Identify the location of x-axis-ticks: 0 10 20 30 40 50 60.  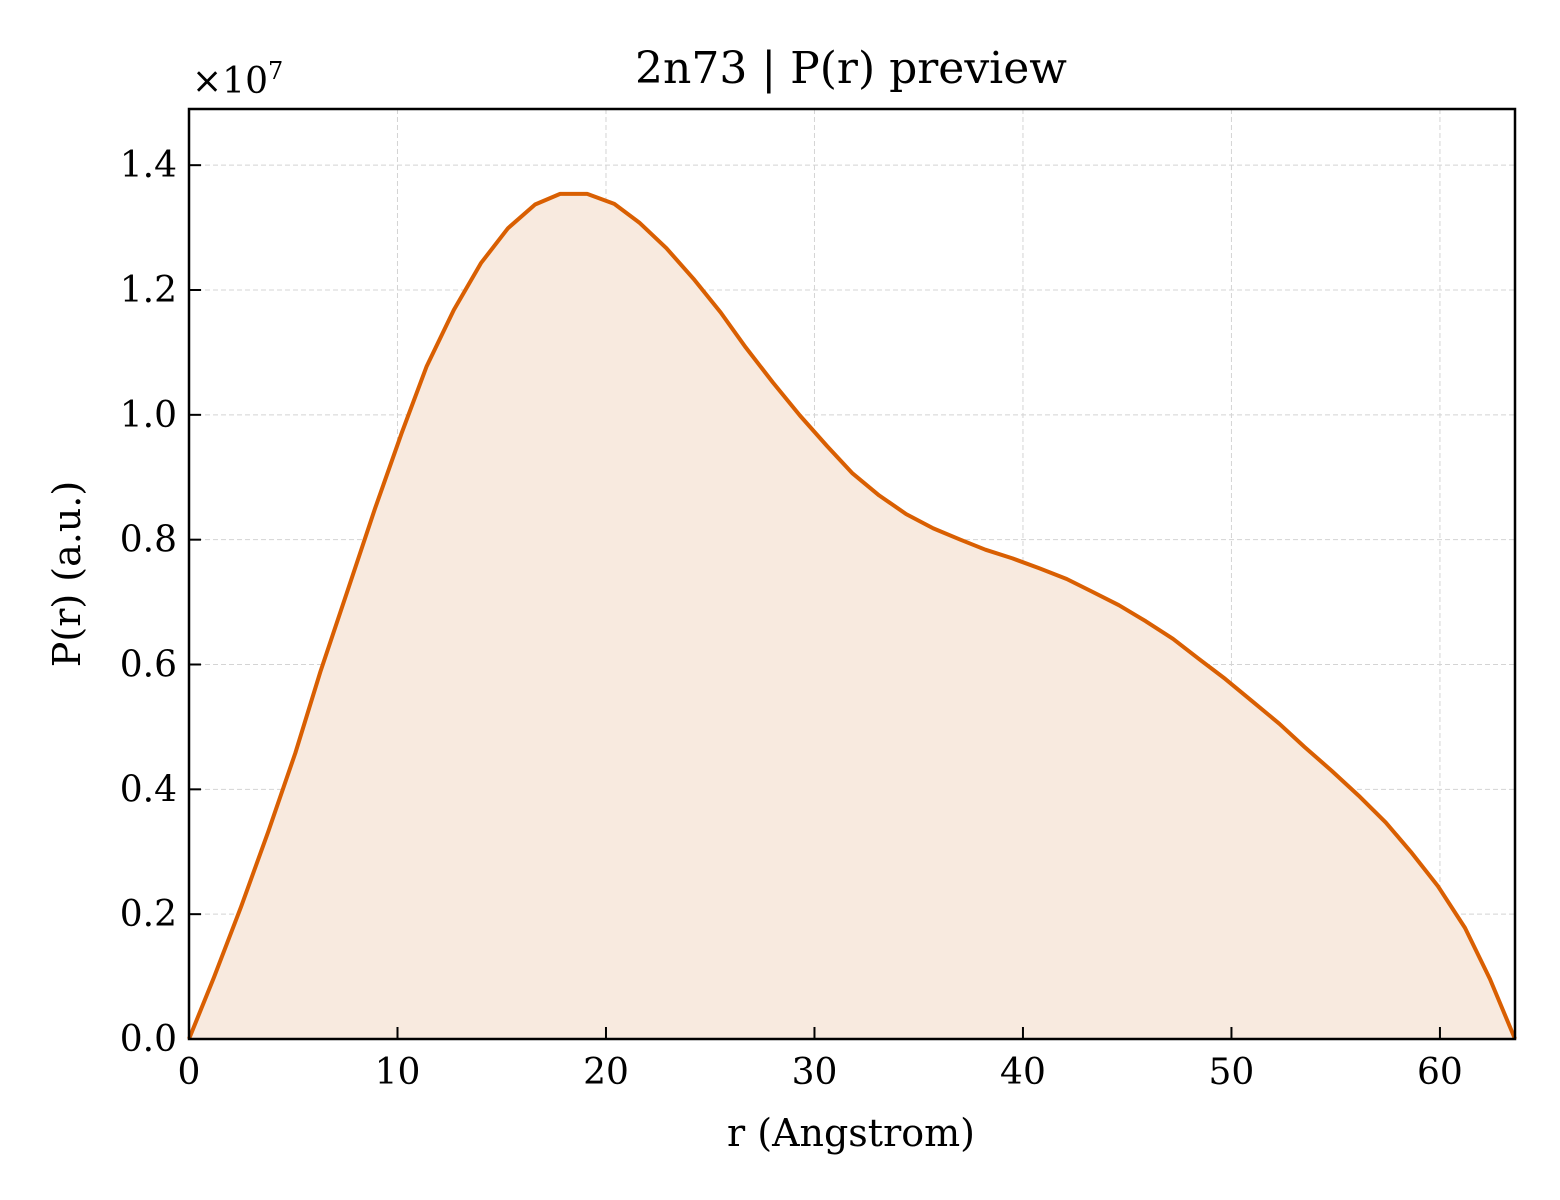
(820, 1060).